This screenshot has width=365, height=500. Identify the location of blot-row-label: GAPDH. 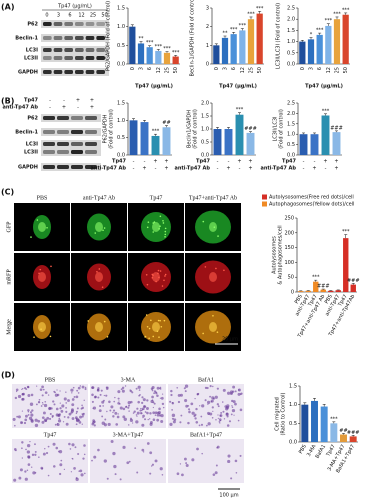
(28, 168).